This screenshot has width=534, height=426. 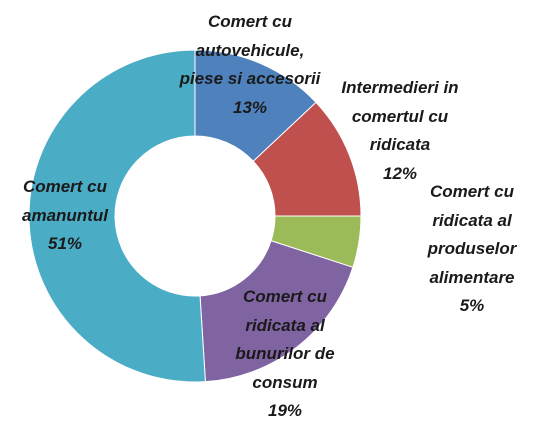 I want to click on slice-label: Comert cu amanuntul 51%, so click(x=82, y=216).